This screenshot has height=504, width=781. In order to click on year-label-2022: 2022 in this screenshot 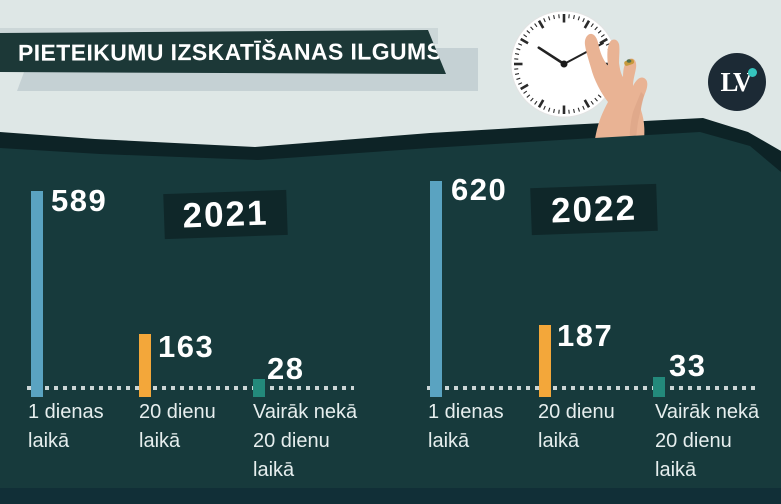, I will do `click(594, 209)`.